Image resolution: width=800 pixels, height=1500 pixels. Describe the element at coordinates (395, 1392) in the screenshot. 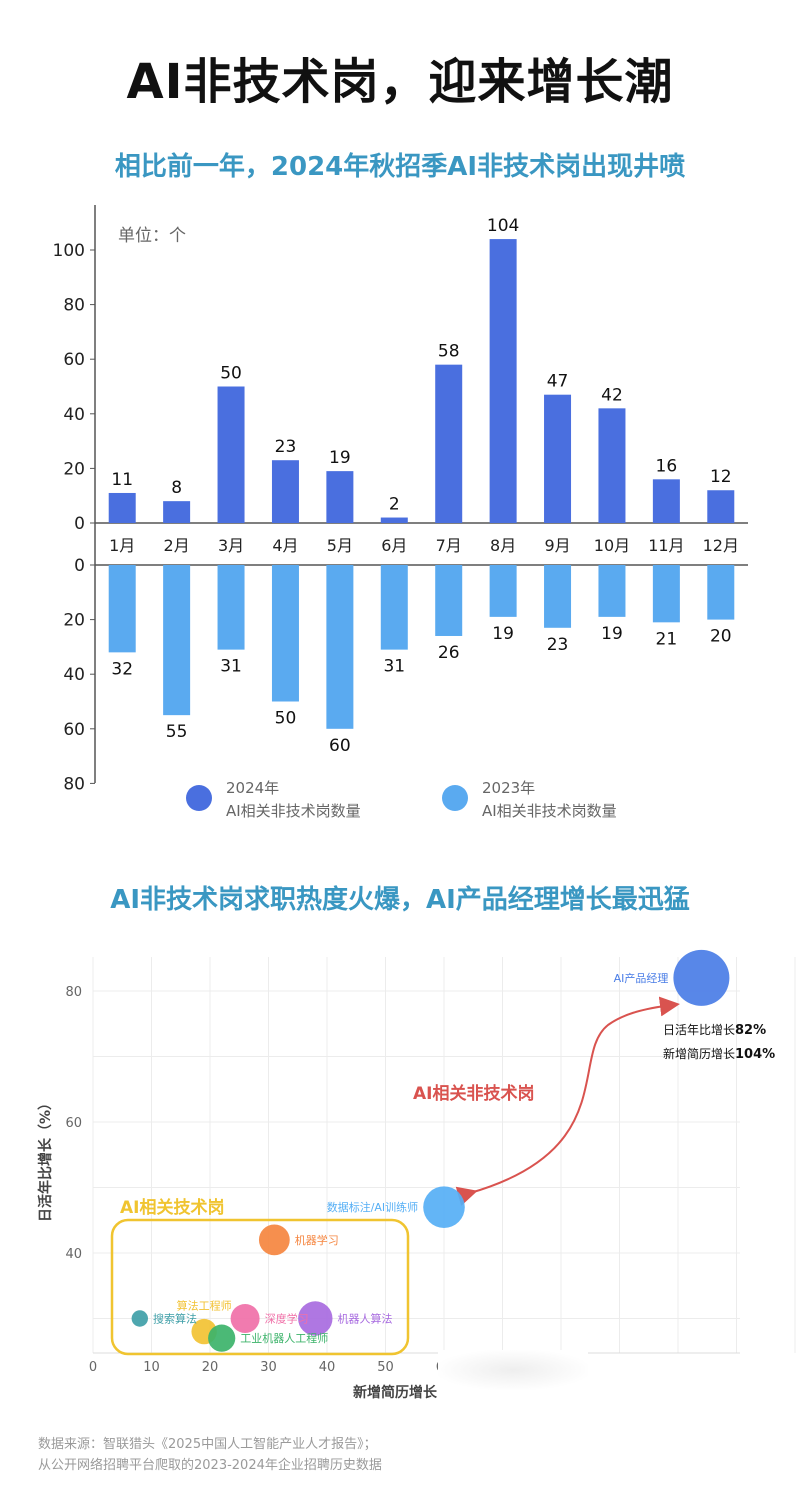

I see `x-axis-label: 新增简历增长` at that location.